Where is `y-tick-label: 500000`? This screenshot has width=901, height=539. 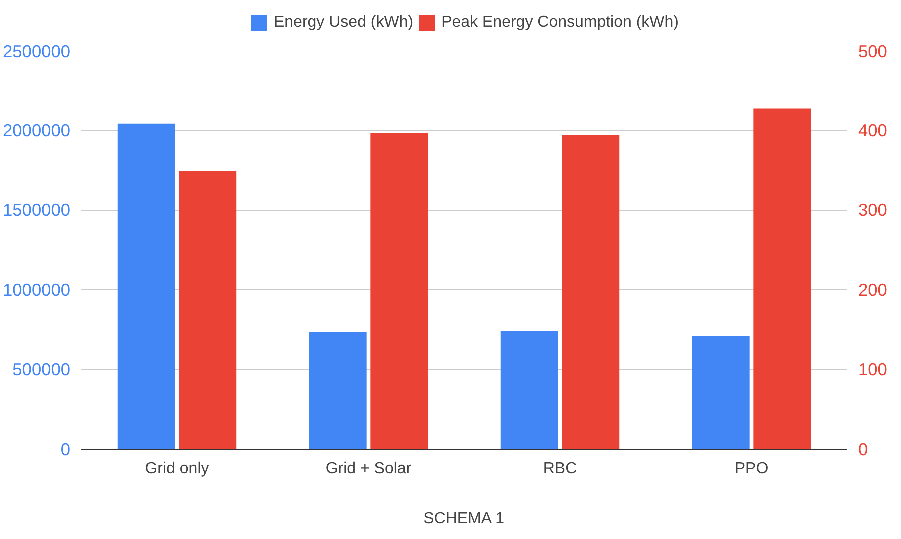 y-tick-label: 500000 is located at coordinates (41, 370).